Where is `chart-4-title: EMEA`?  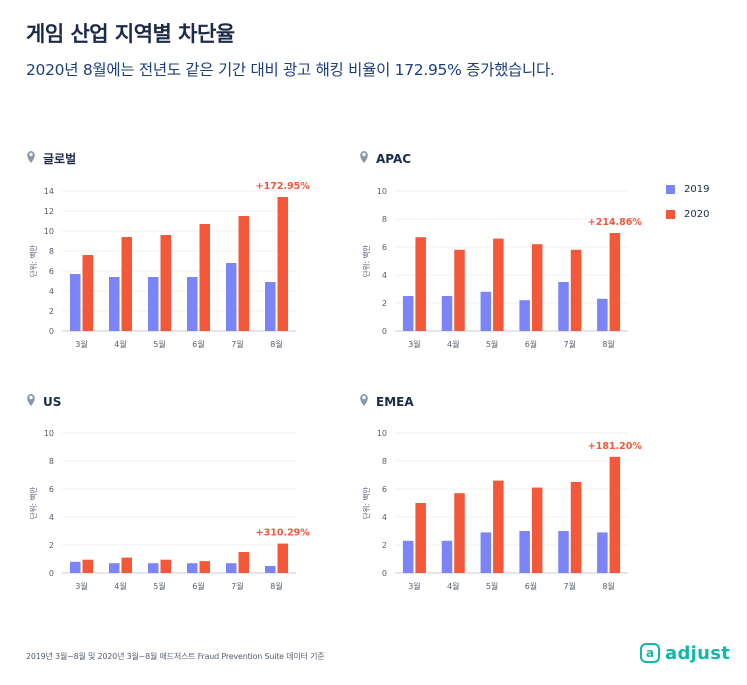
chart-4-title: EMEA is located at coordinates (395, 402).